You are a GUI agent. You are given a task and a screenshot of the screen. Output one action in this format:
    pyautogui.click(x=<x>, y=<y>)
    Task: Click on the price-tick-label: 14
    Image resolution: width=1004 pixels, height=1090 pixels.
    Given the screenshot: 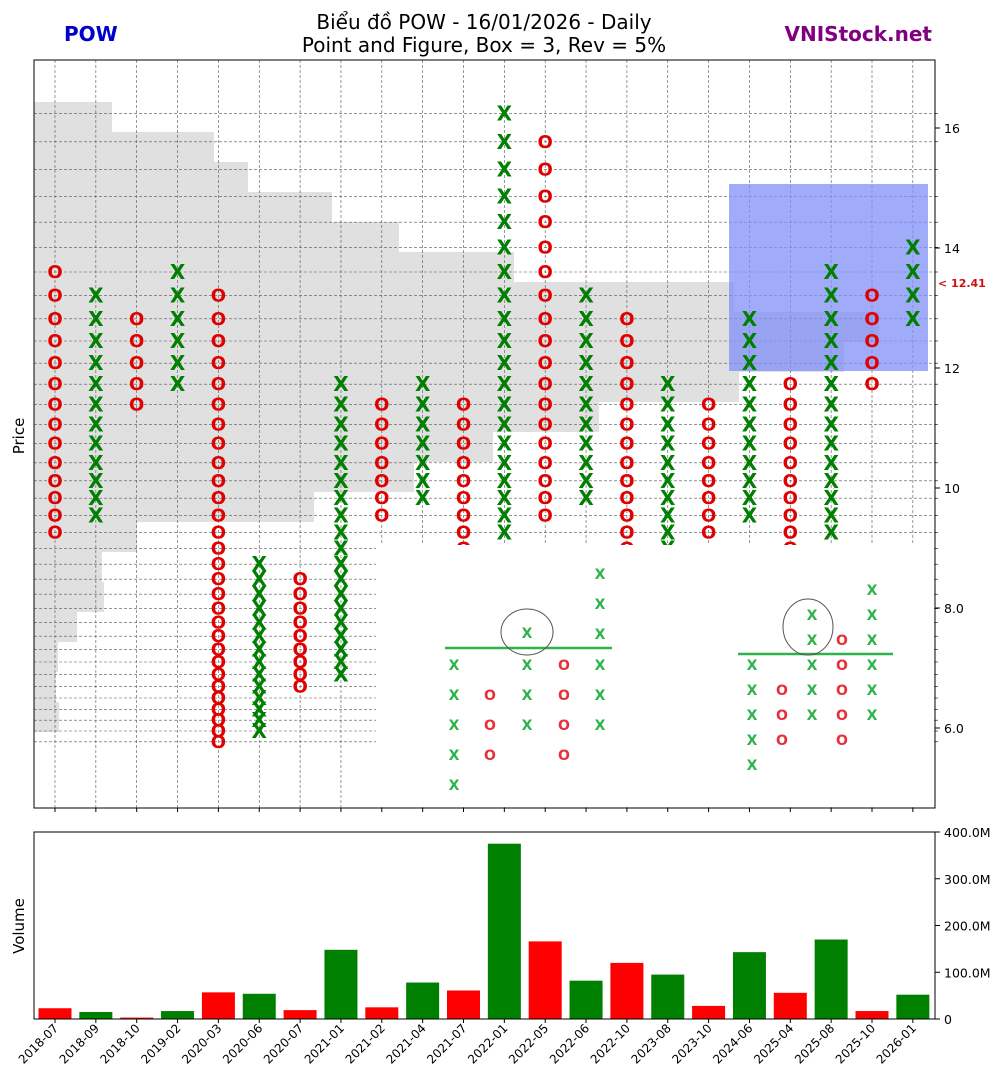 What is the action you would take?
    pyautogui.click(x=952, y=248)
    